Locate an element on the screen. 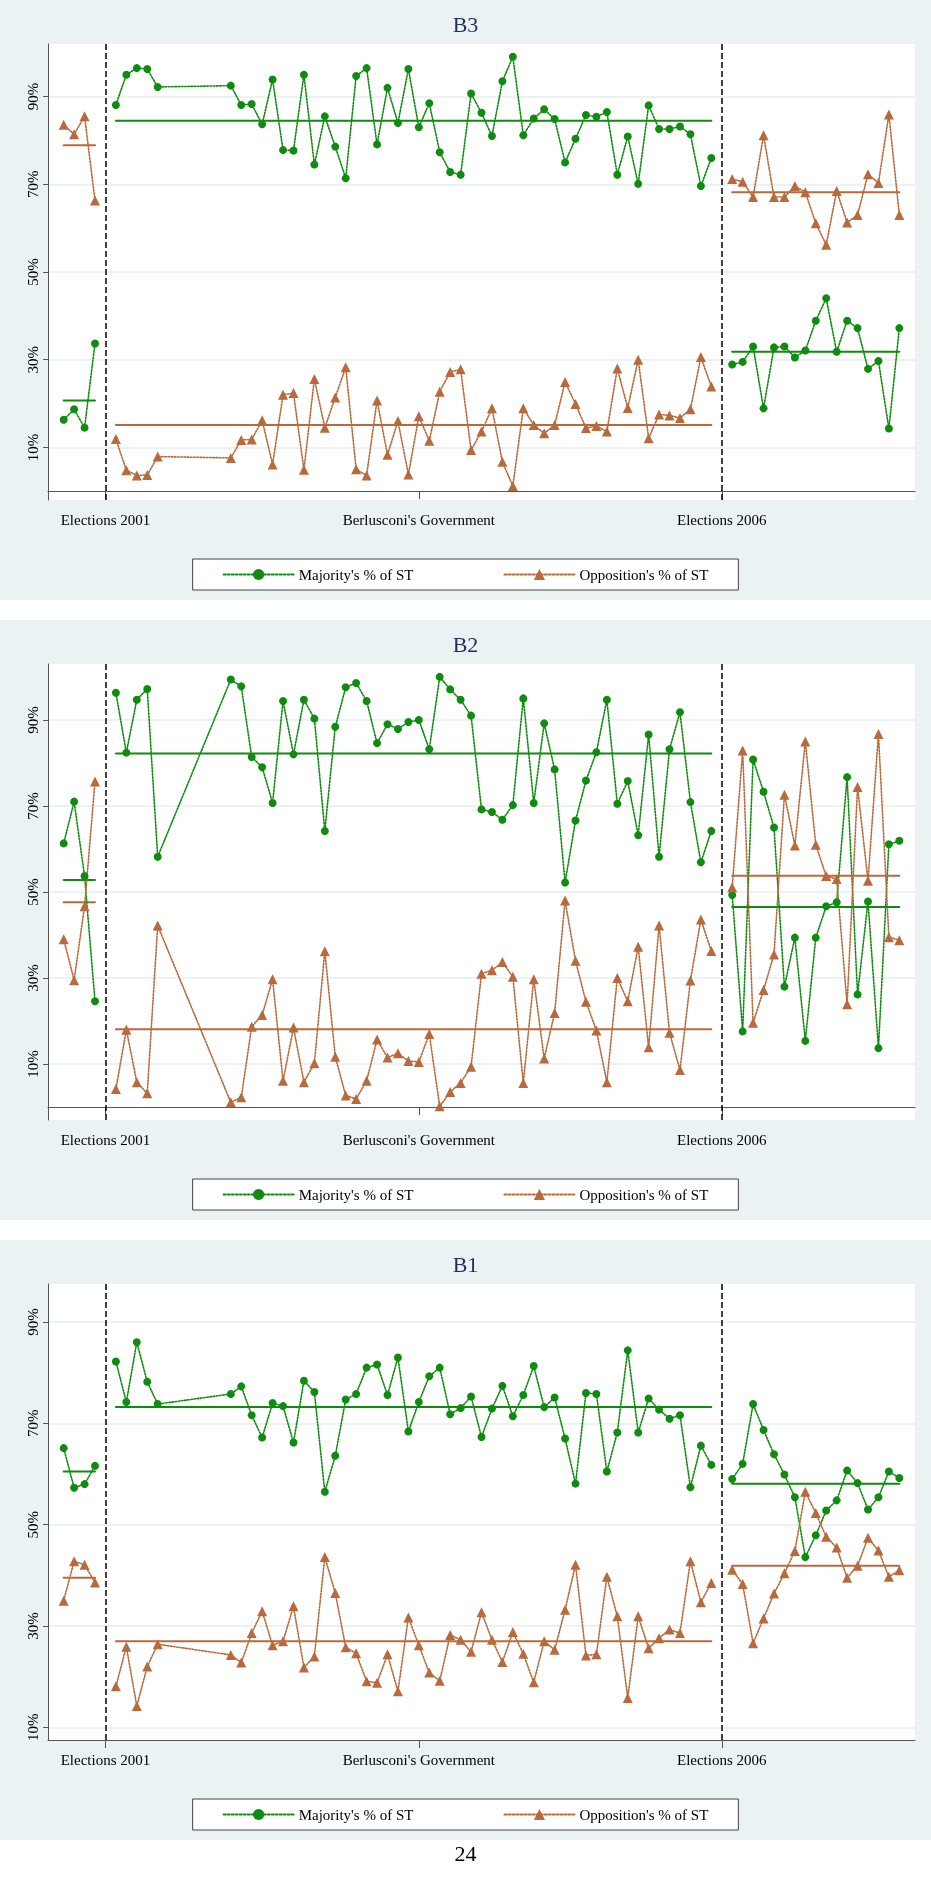 Image resolution: width=931 pixels, height=1895 pixels. x-tick-label: Berlusconi's Government is located at coordinates (419, 519).